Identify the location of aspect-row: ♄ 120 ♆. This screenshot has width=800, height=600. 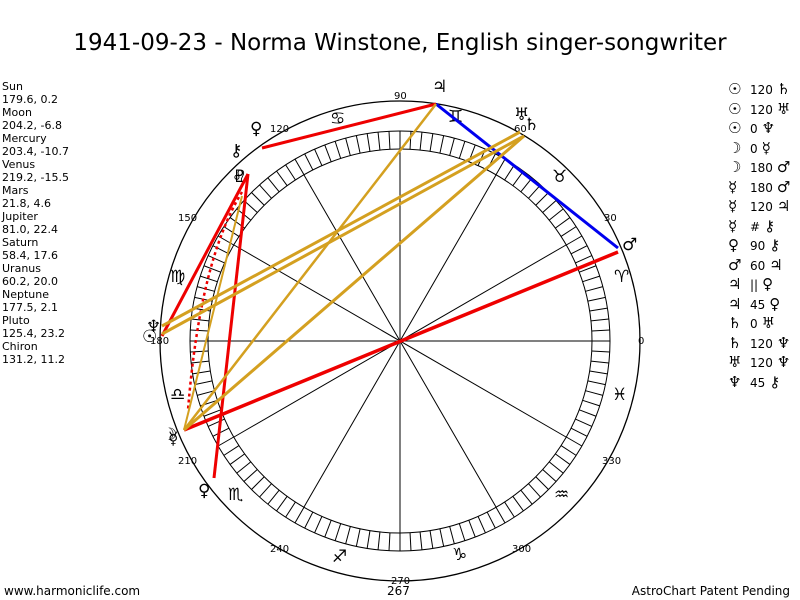
(764, 343).